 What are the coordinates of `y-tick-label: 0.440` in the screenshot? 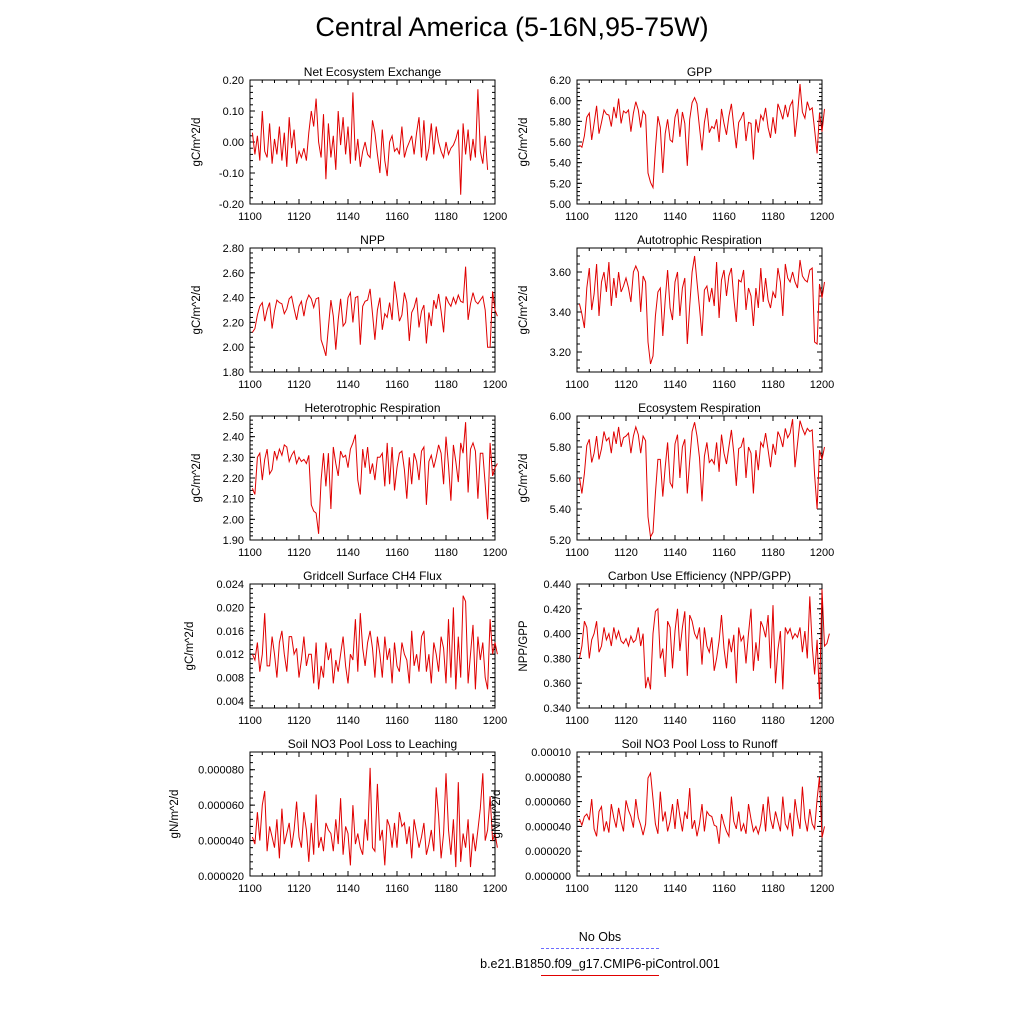 It's located at (557, 585).